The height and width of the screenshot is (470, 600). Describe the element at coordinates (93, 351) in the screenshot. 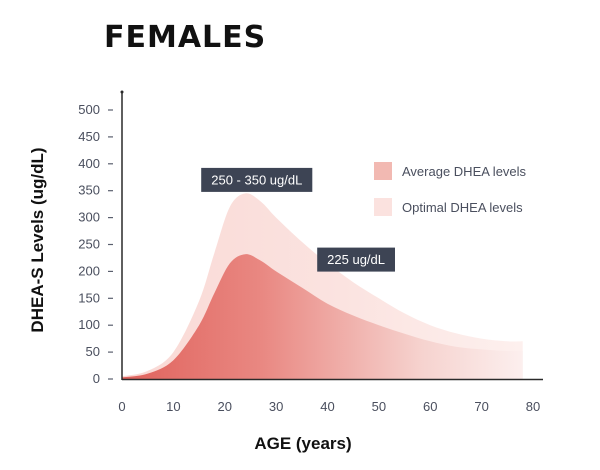

I see `y-tick-label-50: 50` at that location.